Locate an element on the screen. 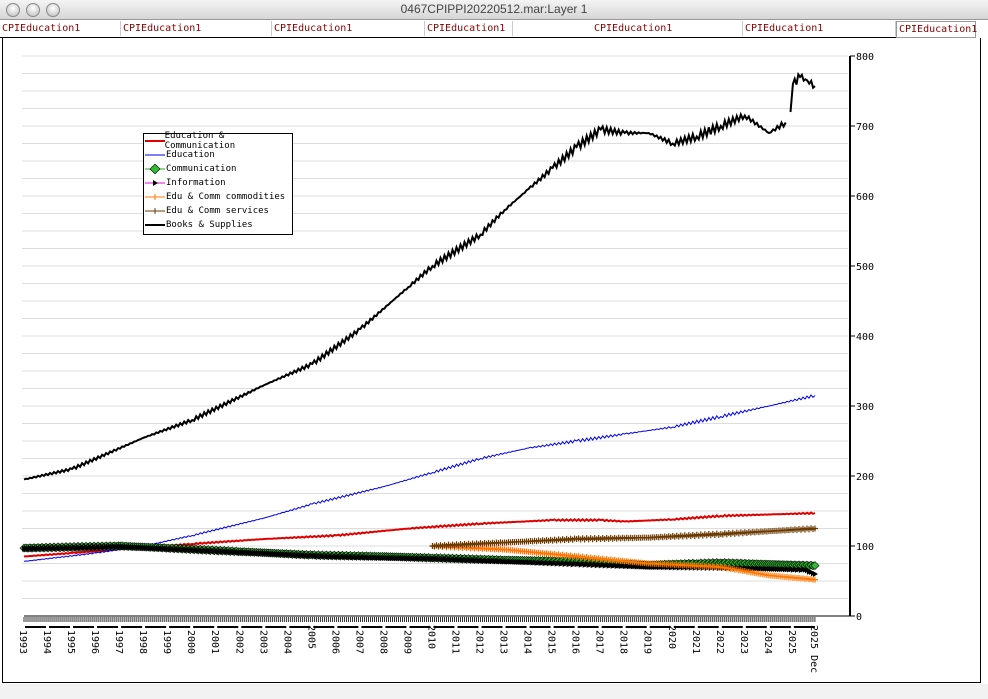 The height and width of the screenshot is (699, 988). x-tick-label: 1994 is located at coordinates (46, 642).